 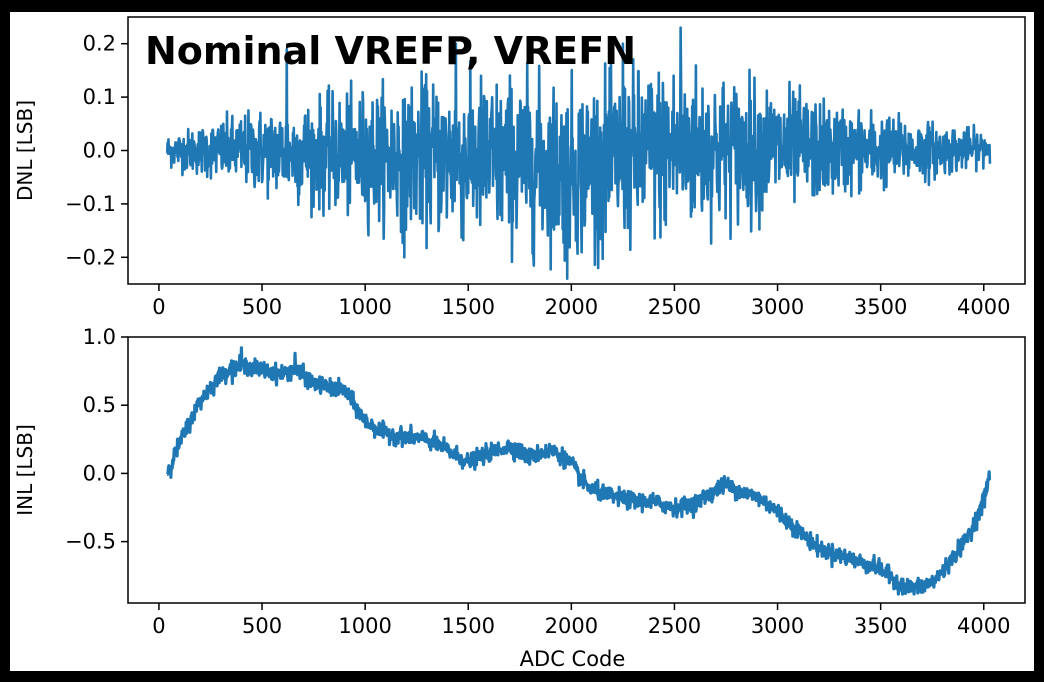 I want to click on dnl-xtick-label: 4000, so click(x=983, y=307).